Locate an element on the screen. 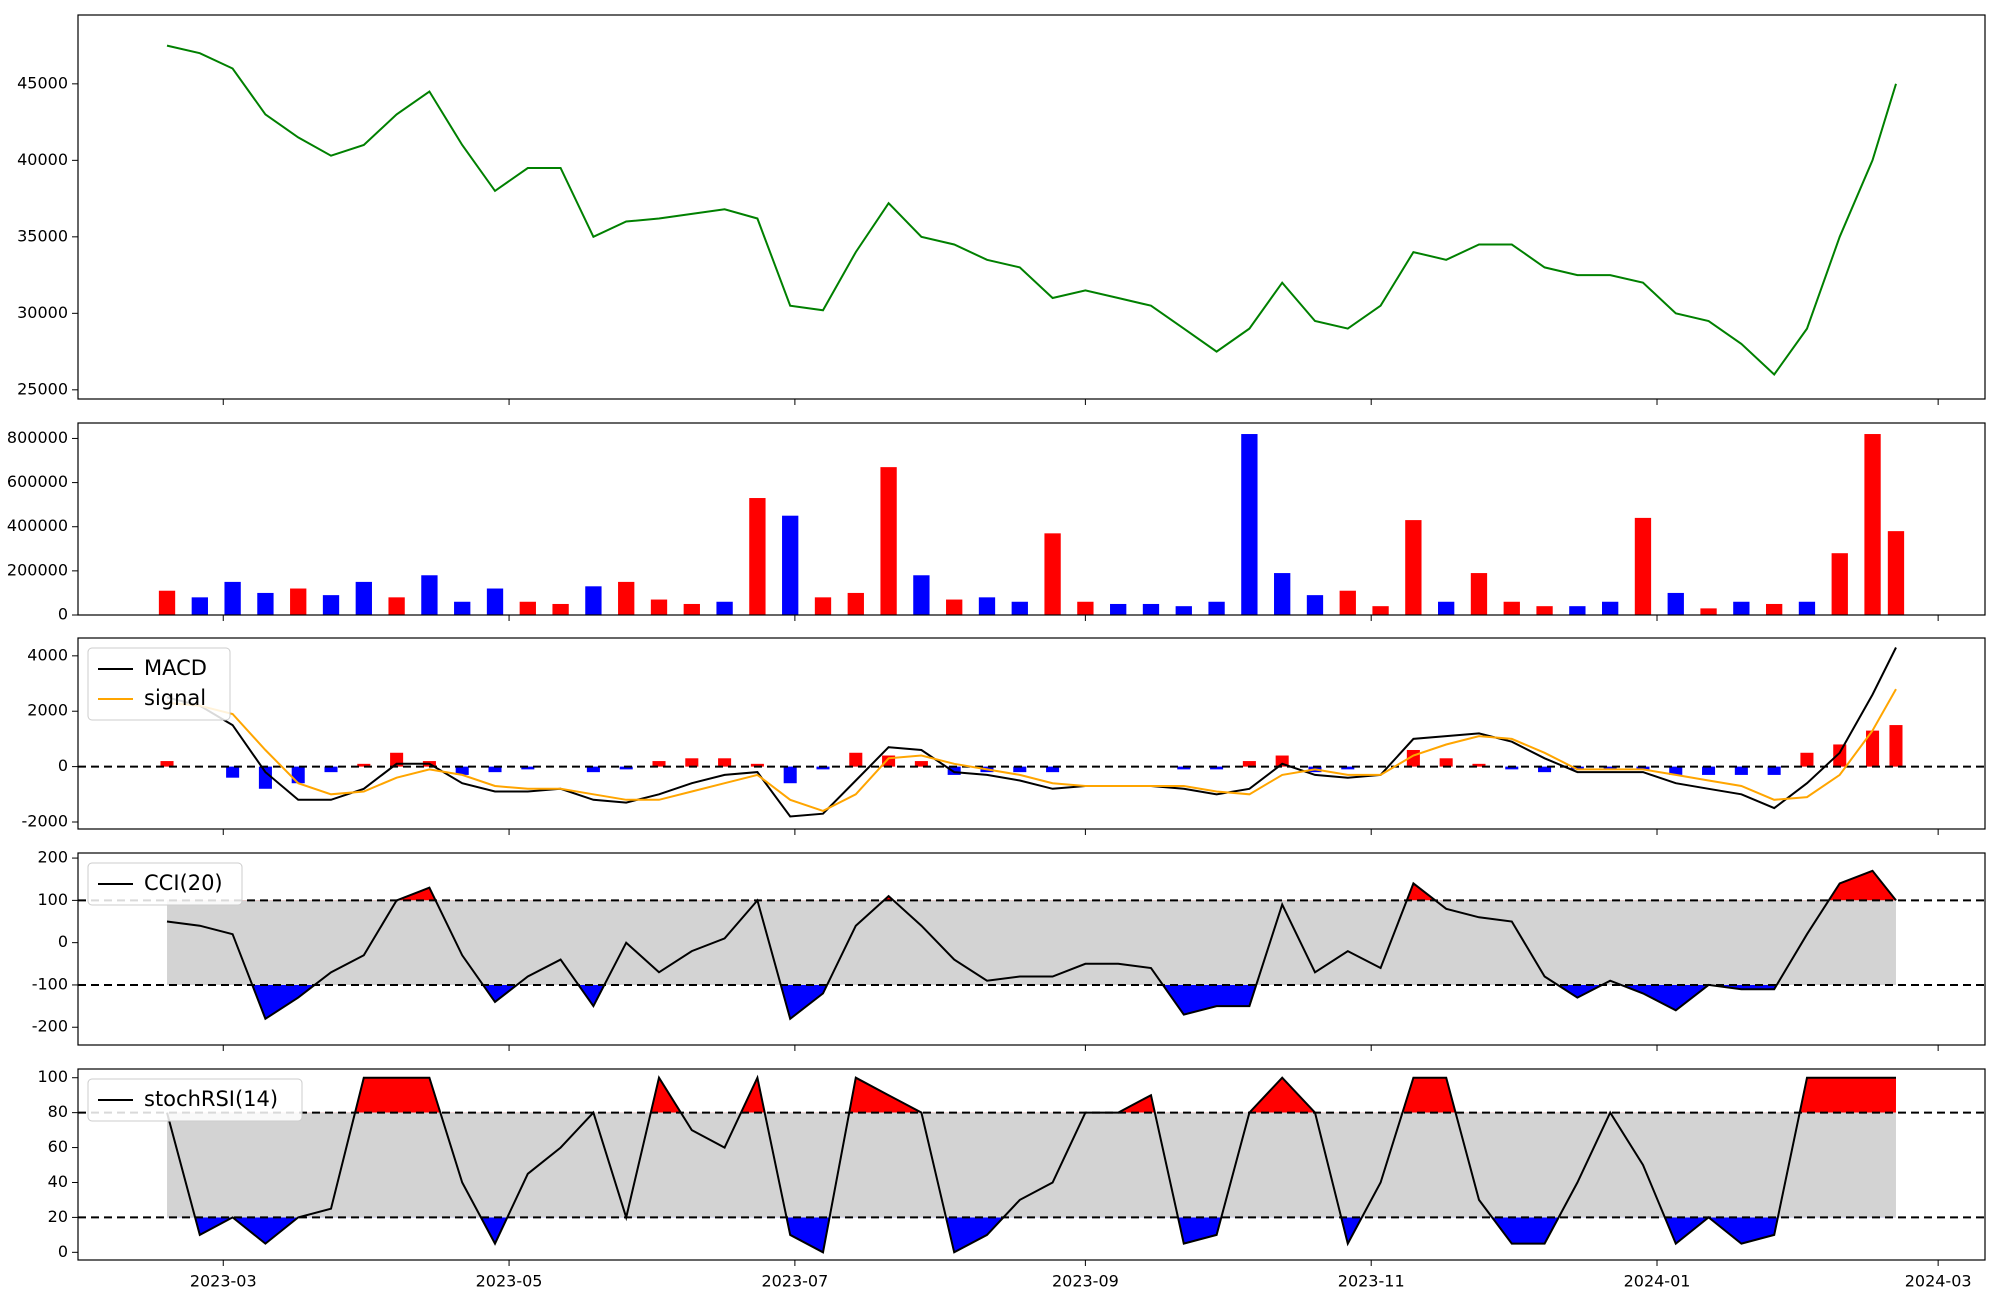 This screenshot has height=1300, width=2000. y-tick-label: 200 is located at coordinates (52, 857).